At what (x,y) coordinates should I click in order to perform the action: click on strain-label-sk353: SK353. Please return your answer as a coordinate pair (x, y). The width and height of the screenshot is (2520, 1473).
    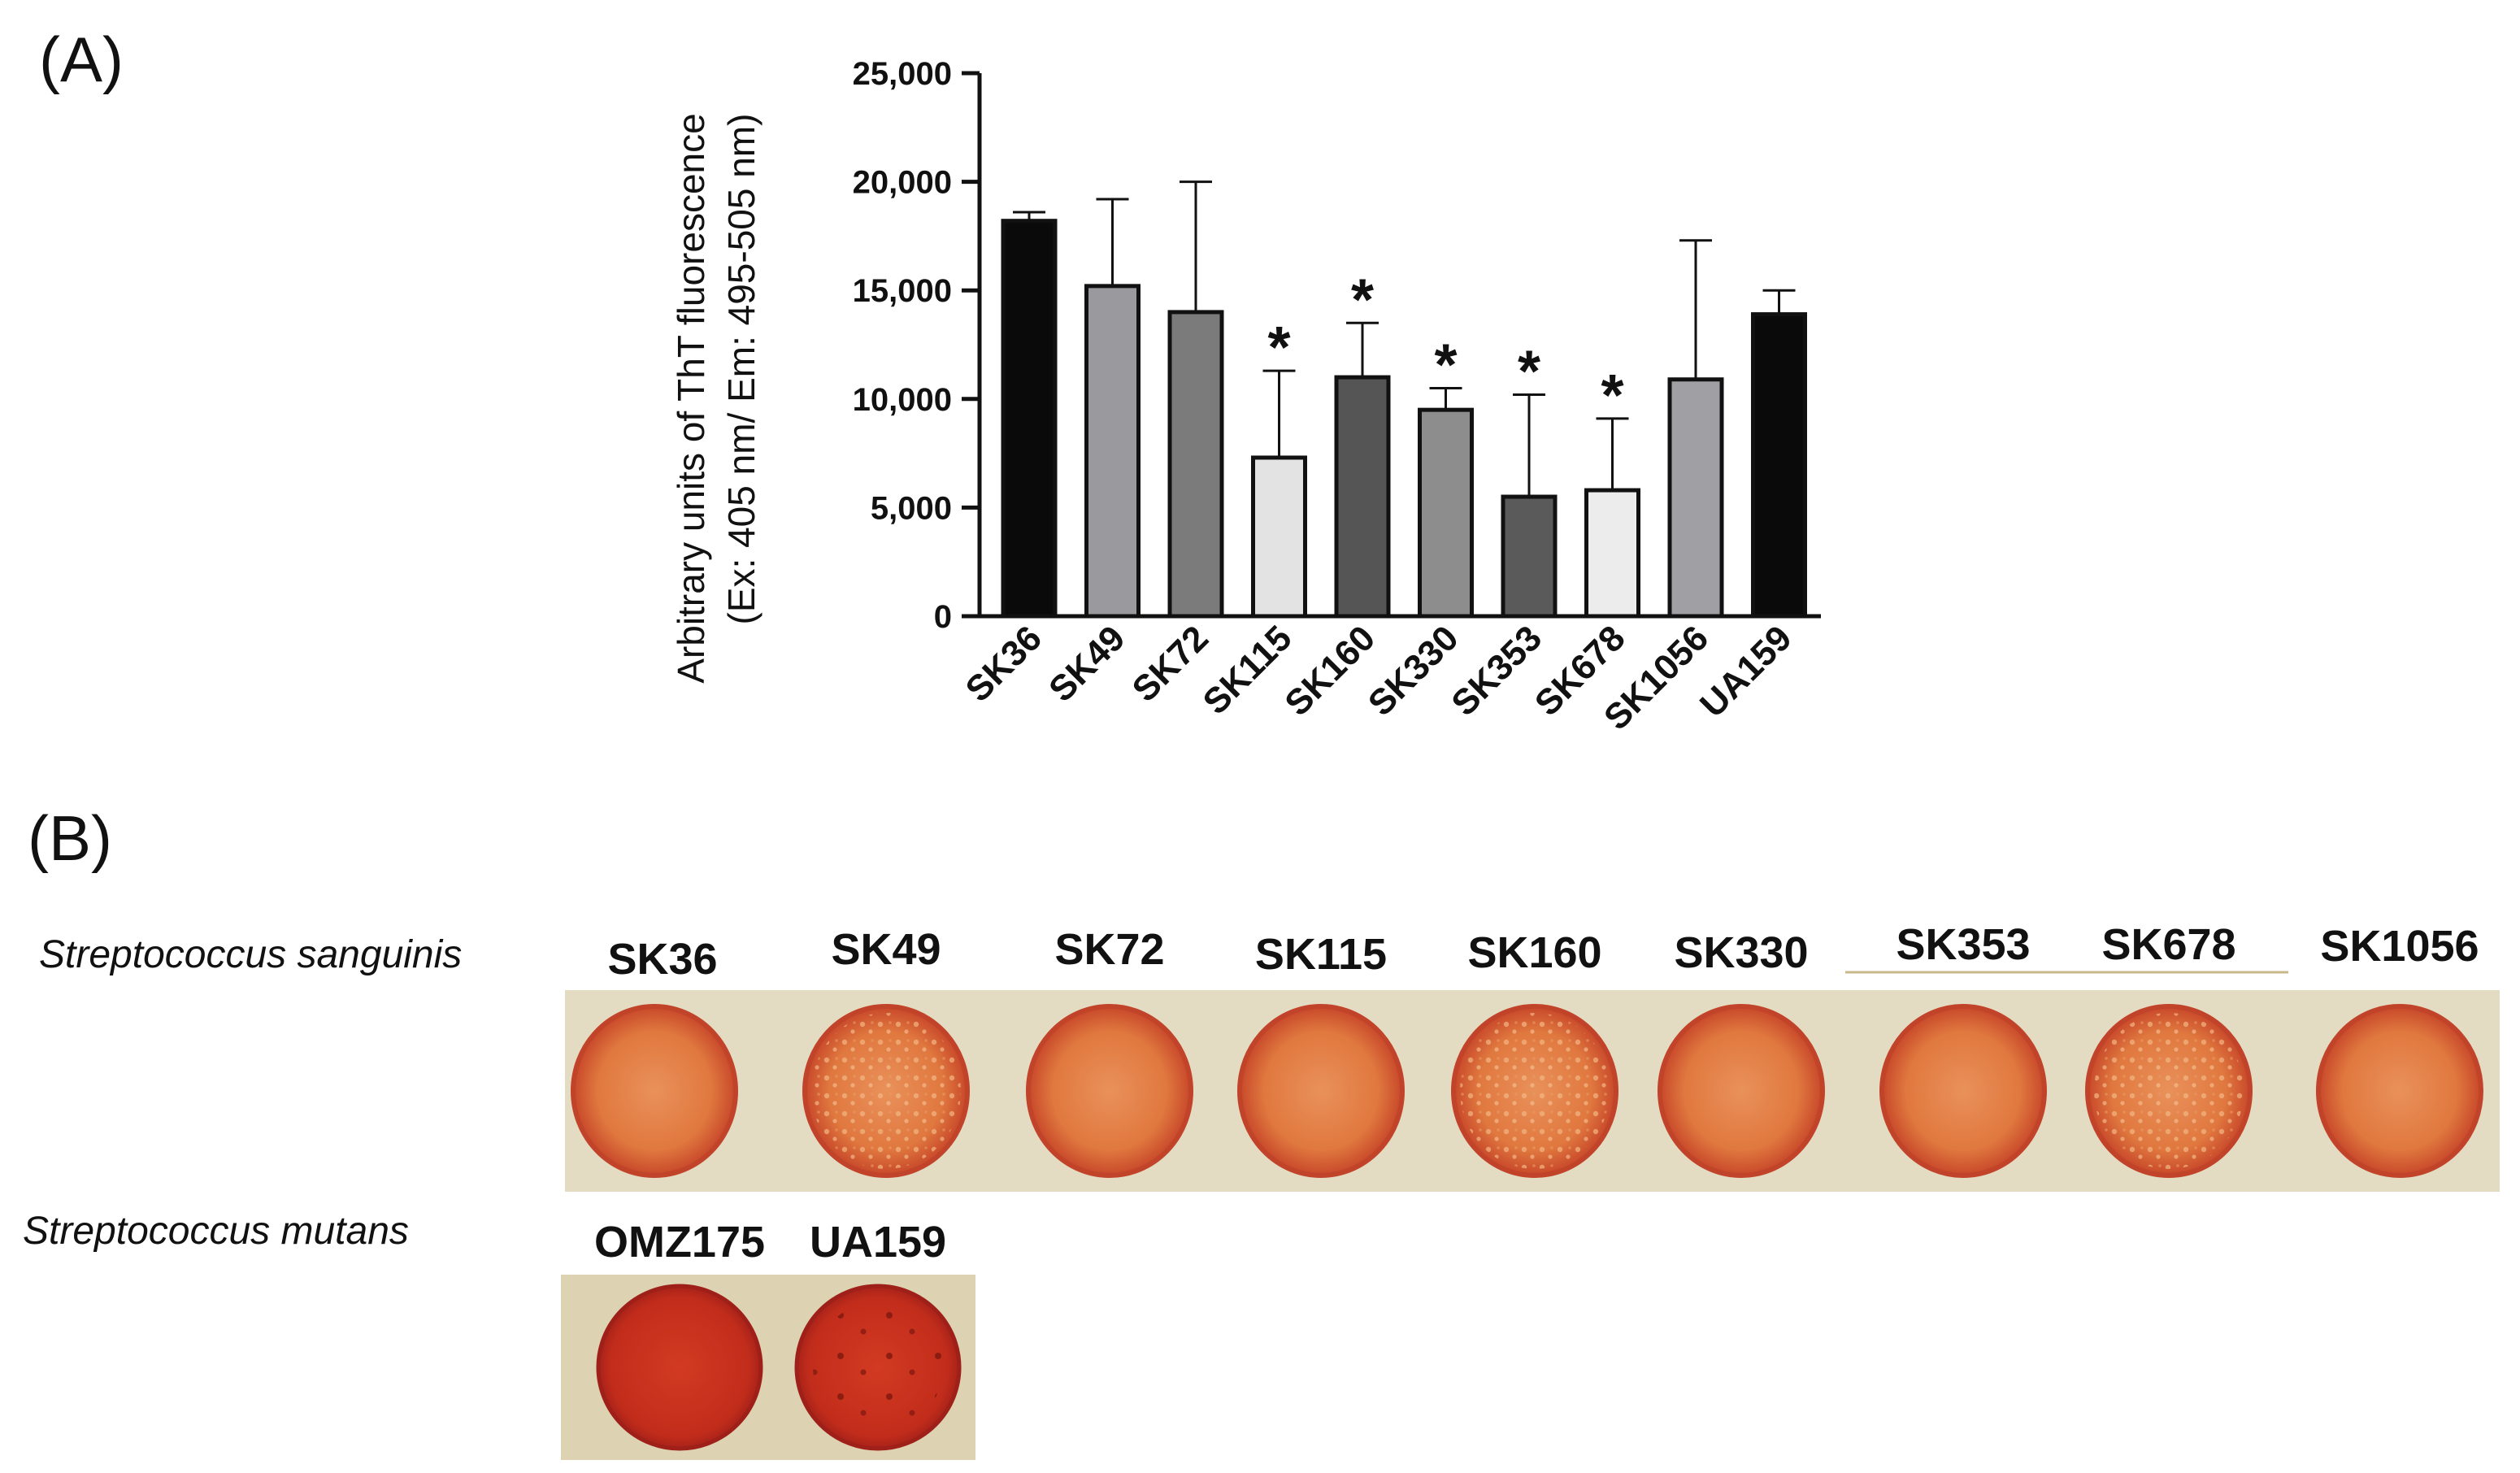
    Looking at the image, I should click on (1963, 945).